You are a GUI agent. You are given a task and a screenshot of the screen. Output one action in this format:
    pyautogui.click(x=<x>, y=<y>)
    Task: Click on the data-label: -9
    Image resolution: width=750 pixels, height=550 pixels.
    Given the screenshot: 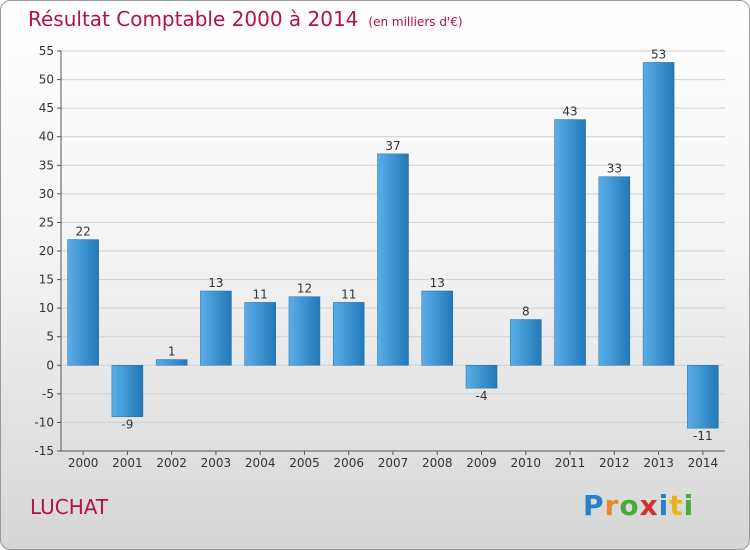 What is the action you would take?
    pyautogui.click(x=127, y=425)
    